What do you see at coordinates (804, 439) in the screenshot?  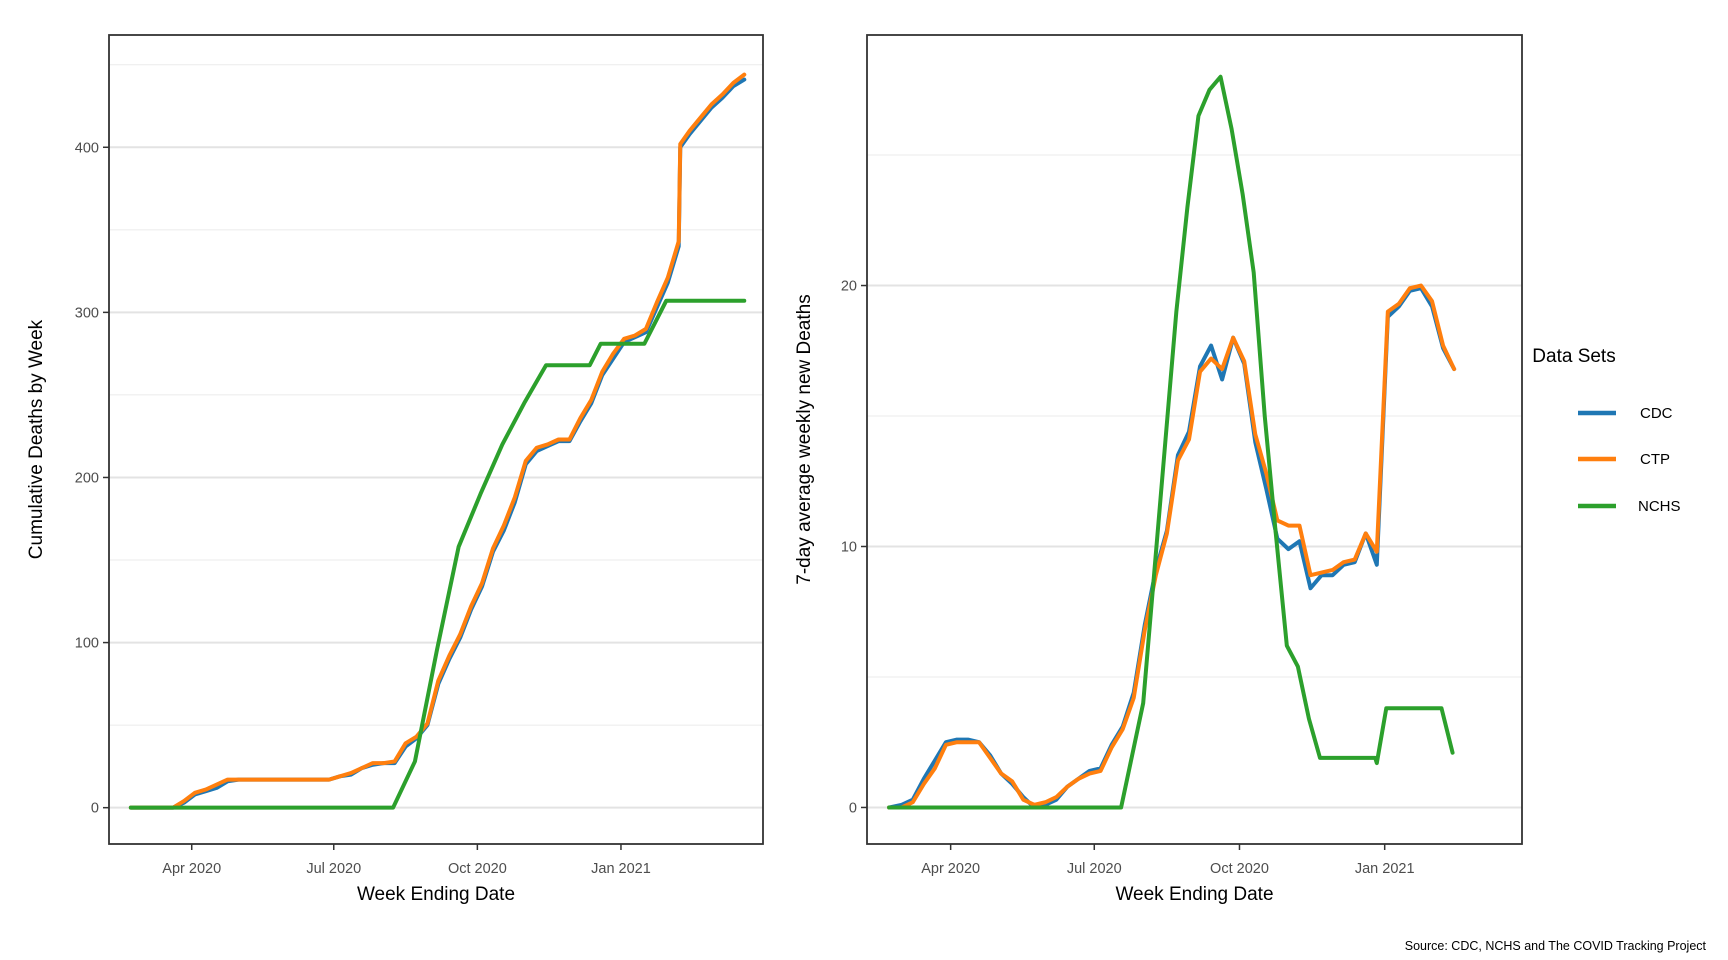 I see `y-axis-title: 7-day average weekly new Deaths` at bounding box center [804, 439].